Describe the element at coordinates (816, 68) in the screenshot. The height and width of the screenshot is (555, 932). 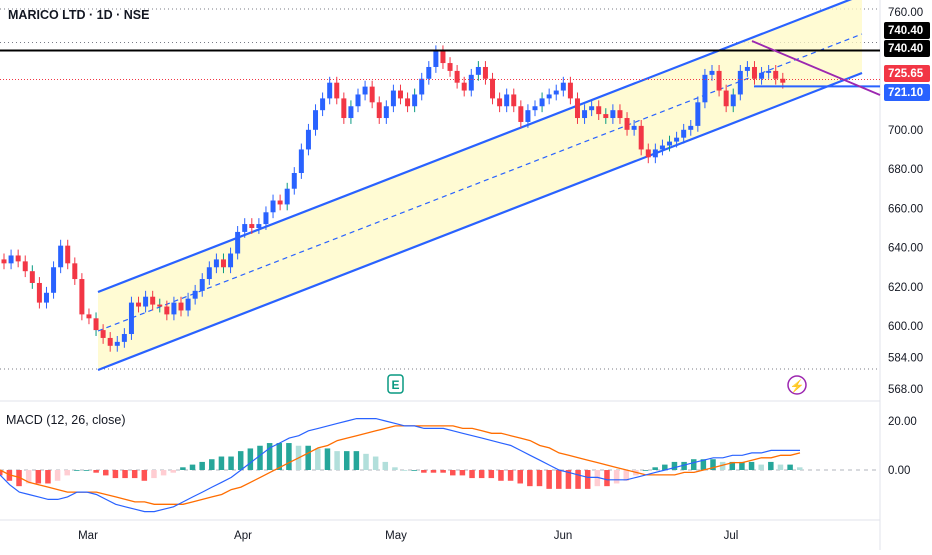
I see `purple-trend-line` at that location.